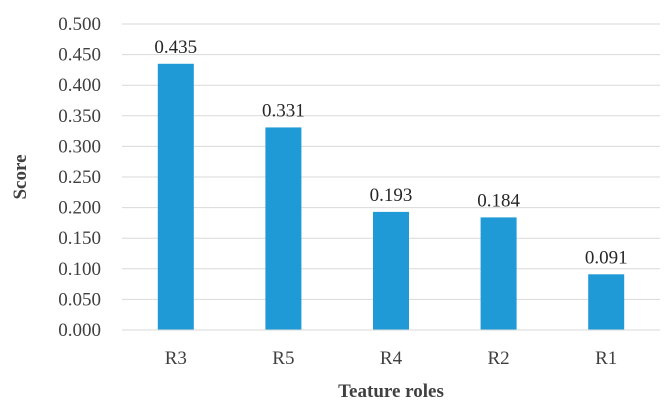  Describe the element at coordinates (79, 238) in the screenshot. I see `y-tick-label: 0.150` at that location.